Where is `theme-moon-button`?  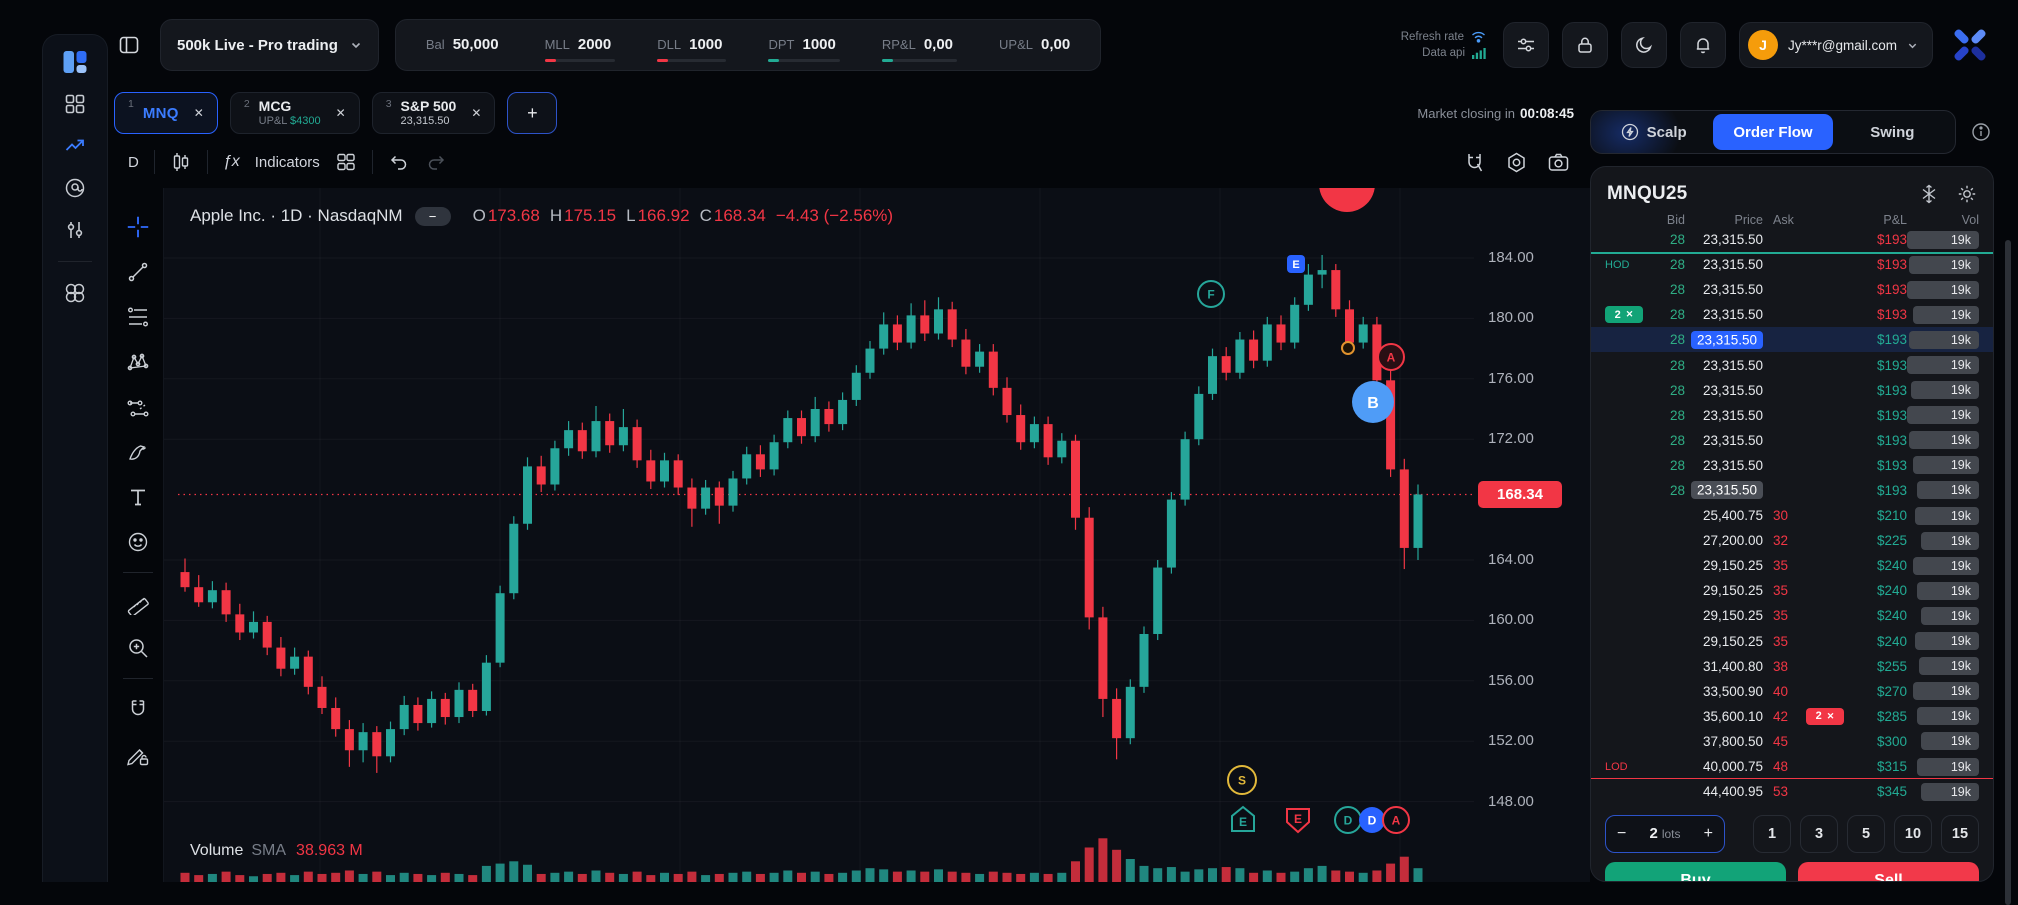
theme-moon-button is located at coordinates (1644, 45).